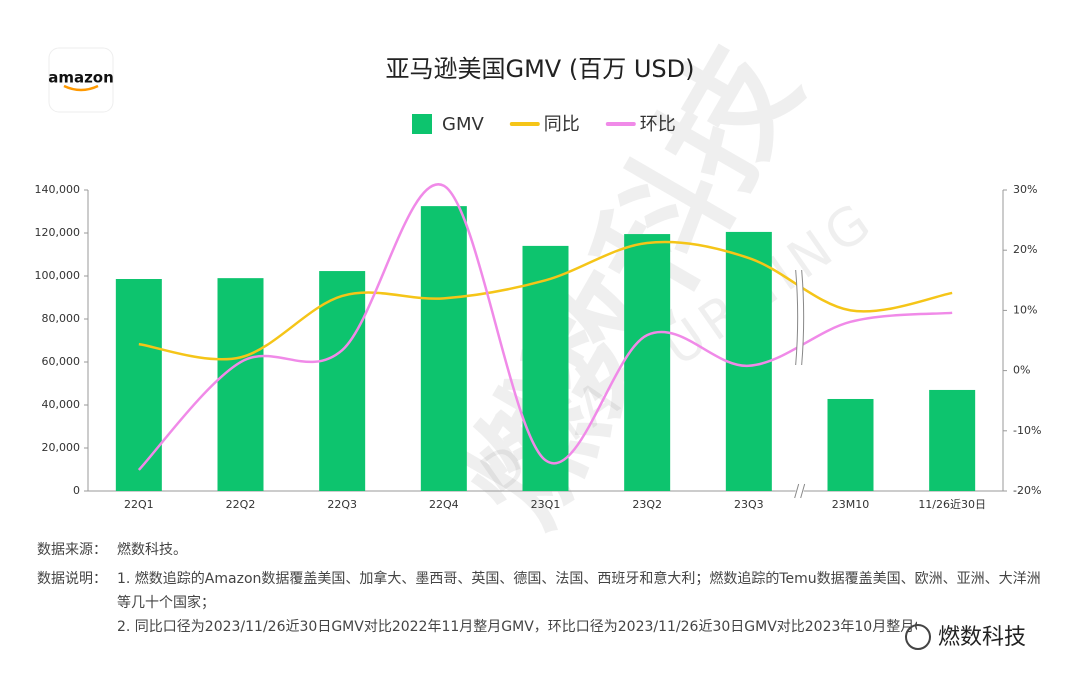  What do you see at coordinates (152, 550) in the screenshot?
I see `source: 燃数科技。` at bounding box center [152, 550].